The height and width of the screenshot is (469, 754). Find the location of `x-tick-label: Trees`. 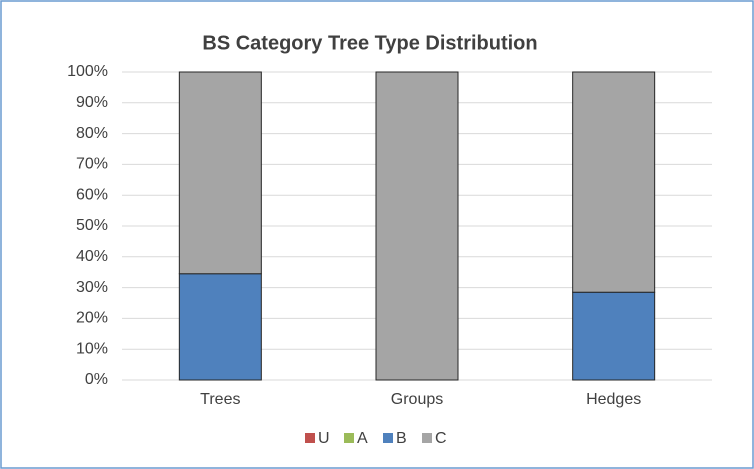

x-tick-label: Trees is located at coordinates (220, 399).